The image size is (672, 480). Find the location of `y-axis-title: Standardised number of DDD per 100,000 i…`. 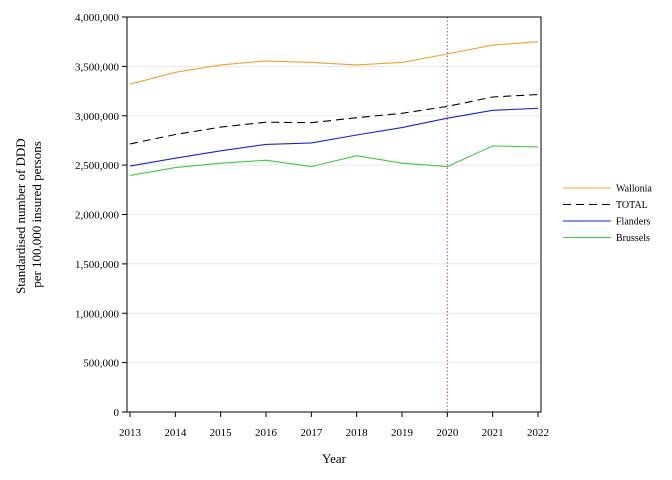

y-axis-title: Standardised number of DDD per 100,000 i… is located at coordinates (28, 214).